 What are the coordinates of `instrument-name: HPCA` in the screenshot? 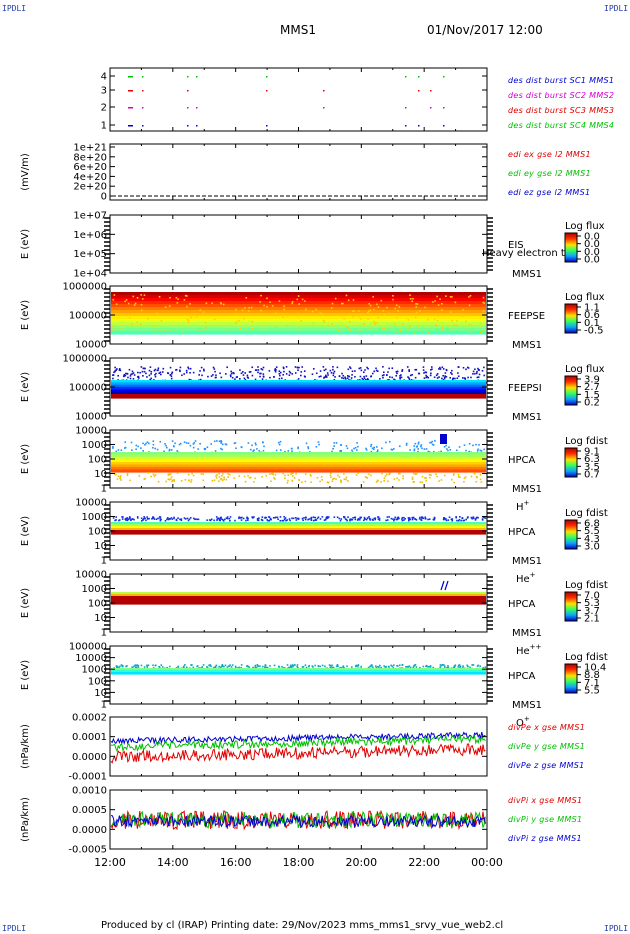 It's located at (522, 604).